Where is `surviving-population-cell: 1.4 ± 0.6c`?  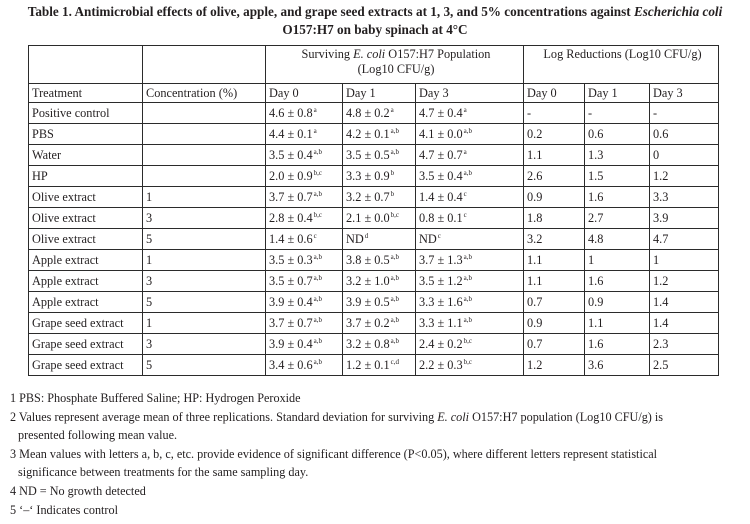 surviving-population-cell: 1.4 ± 0.6c is located at coordinates (304, 239).